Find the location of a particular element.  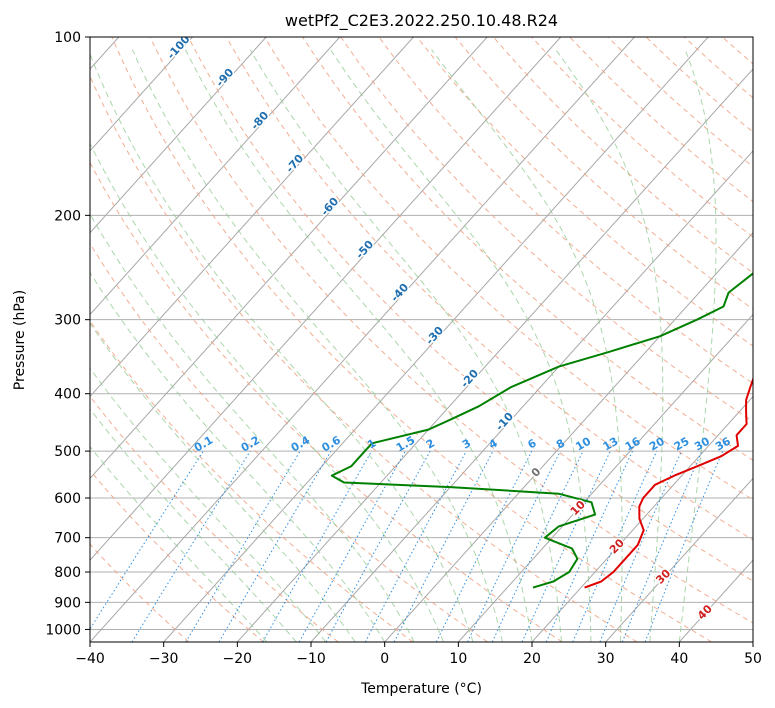

y-tick-label-8: 900 is located at coordinates (67, 603).